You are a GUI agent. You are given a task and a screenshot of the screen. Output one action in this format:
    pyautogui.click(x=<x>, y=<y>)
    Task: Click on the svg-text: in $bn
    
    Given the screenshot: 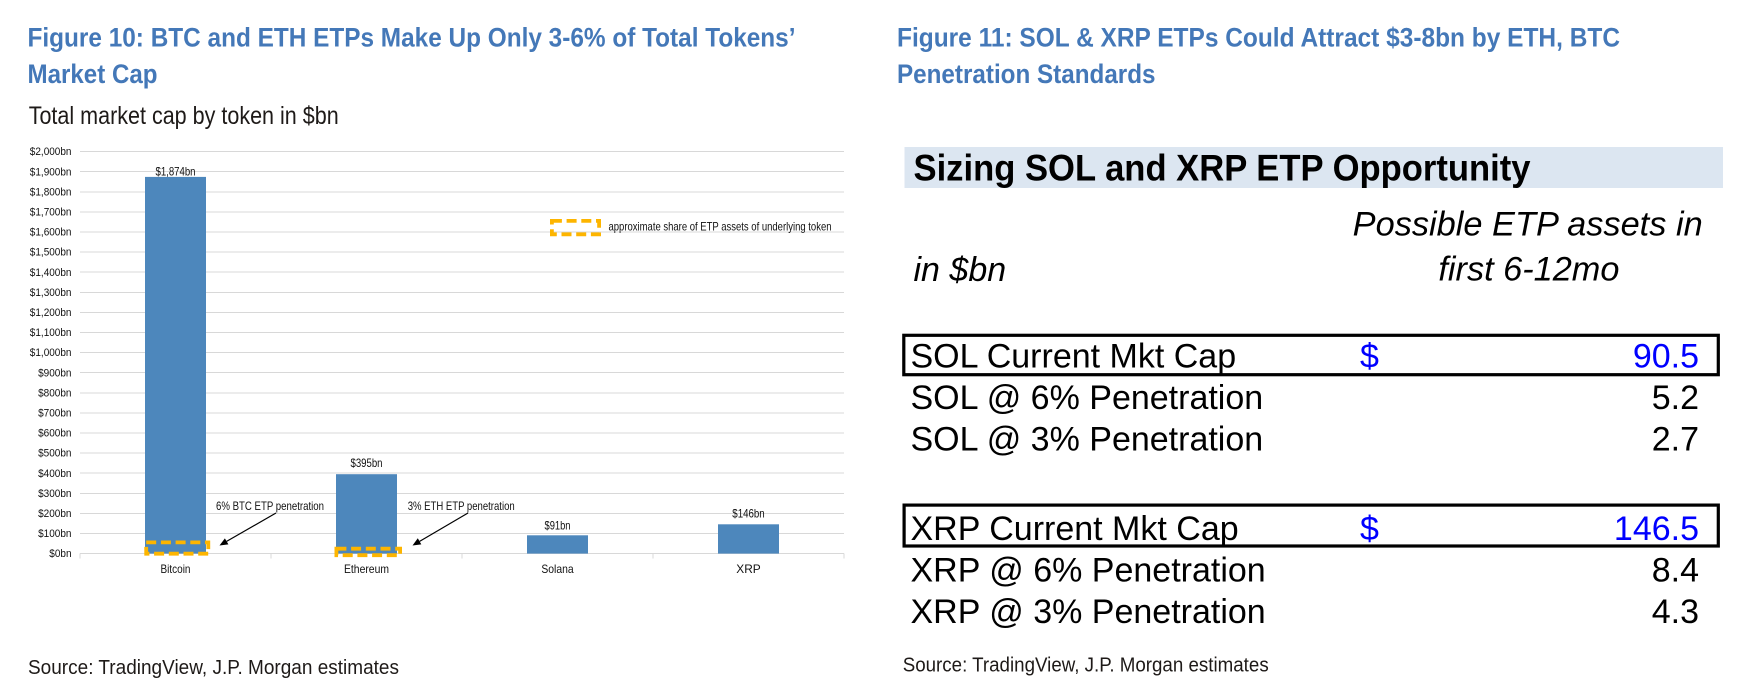 What is the action you would take?
    pyautogui.click(x=960, y=270)
    